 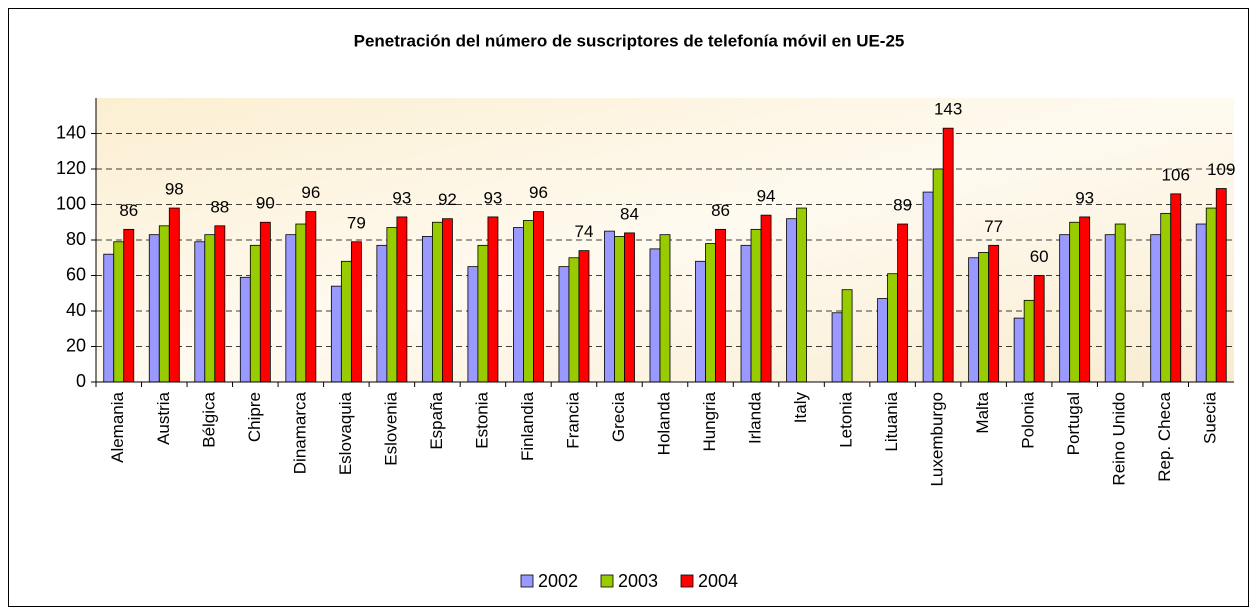 What do you see at coordinates (76, 310) in the screenshot?
I see `y-tick-label: 40` at bounding box center [76, 310].